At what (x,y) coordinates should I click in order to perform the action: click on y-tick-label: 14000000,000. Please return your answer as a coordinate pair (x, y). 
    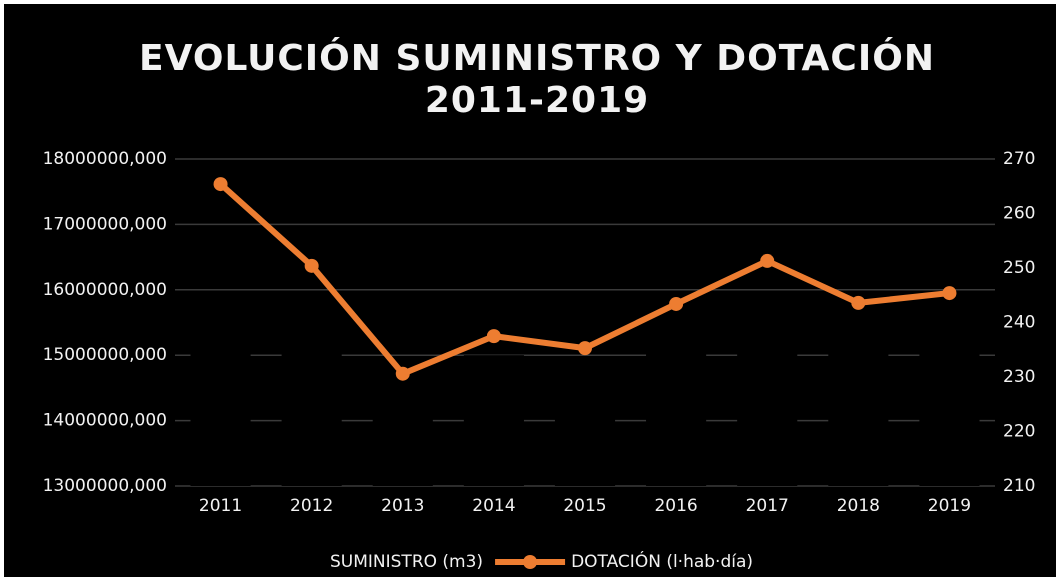
    Looking at the image, I should click on (105, 421).